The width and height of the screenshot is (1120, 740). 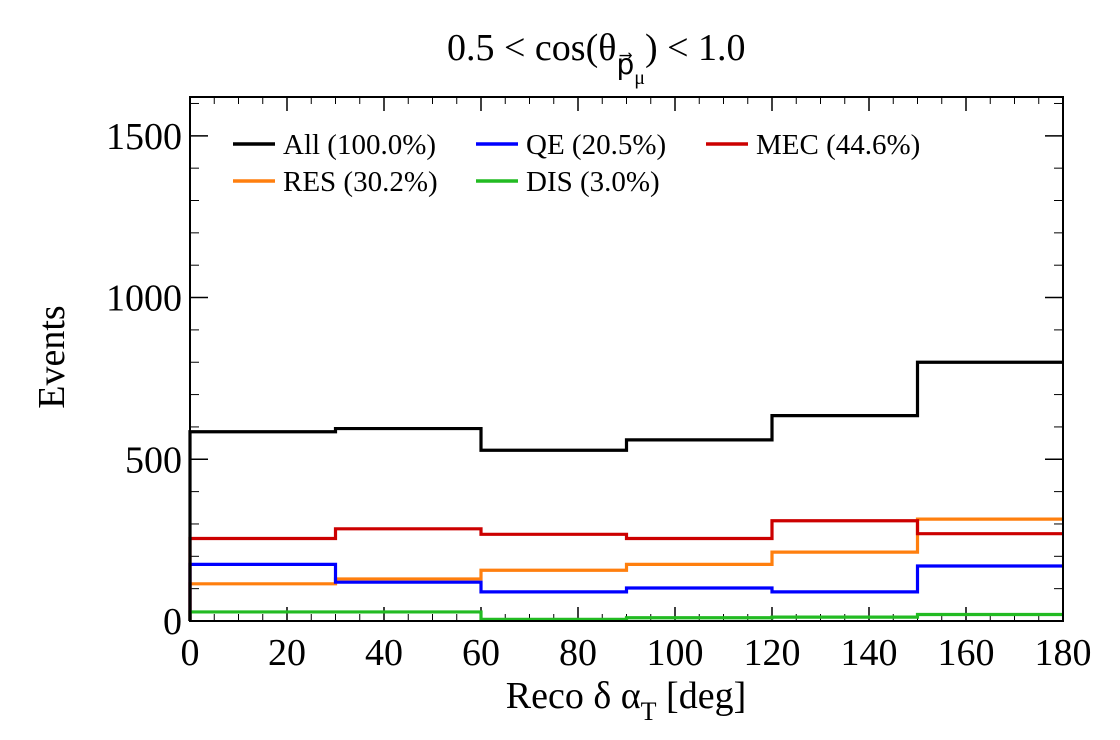 What do you see at coordinates (190, 653) in the screenshot?
I see `x-tick-label: 0` at bounding box center [190, 653].